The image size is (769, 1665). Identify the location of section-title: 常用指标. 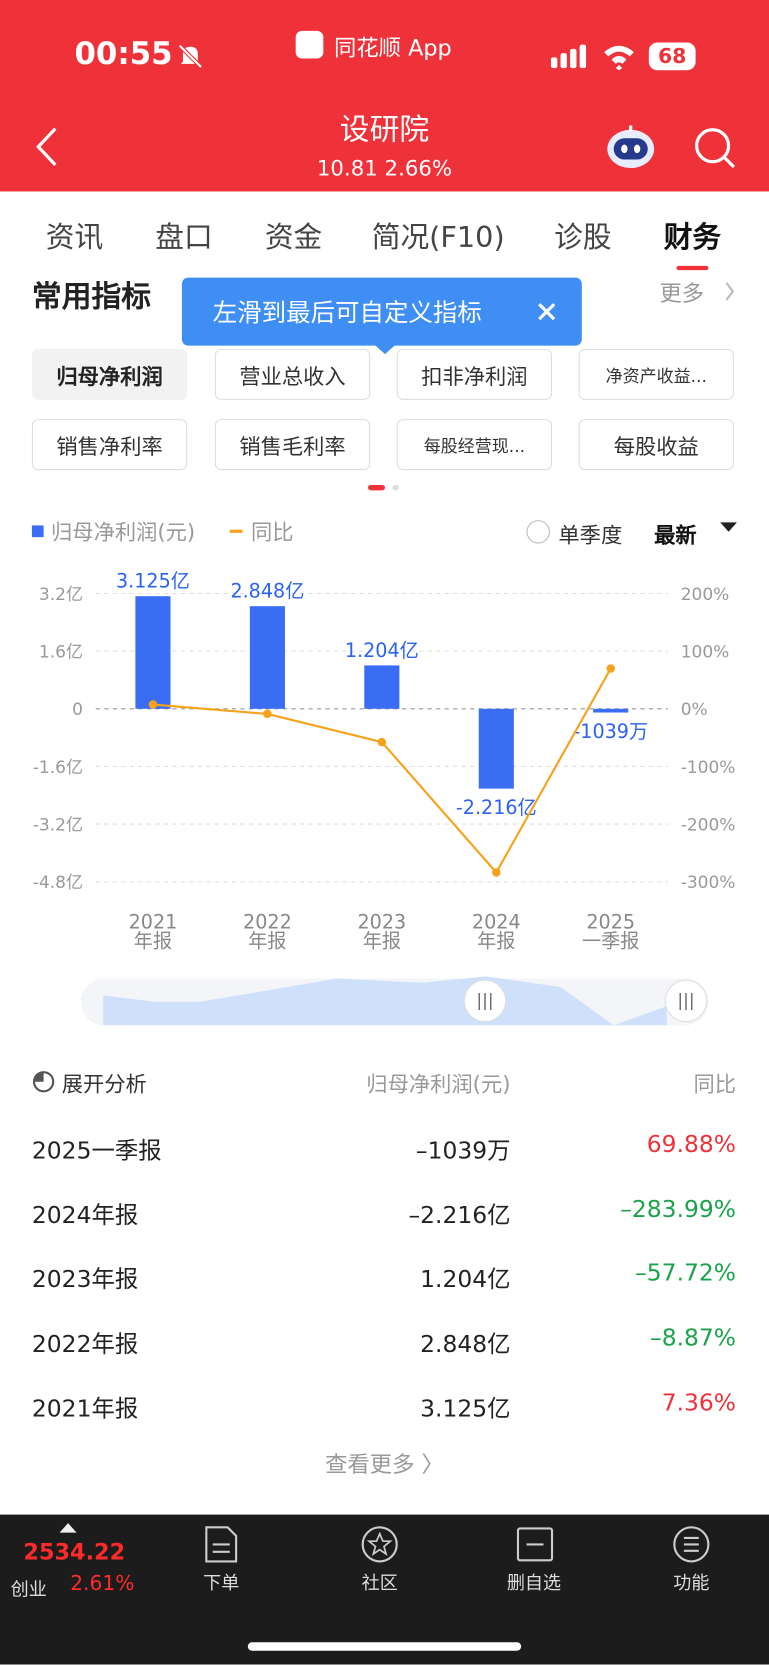
(91, 296).